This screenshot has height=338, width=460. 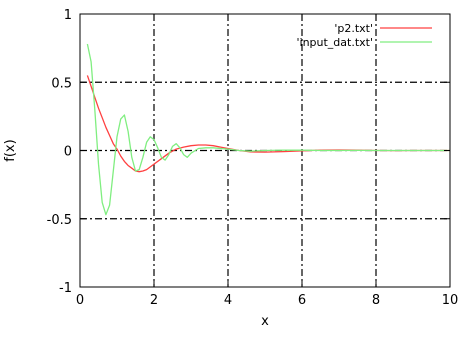 What do you see at coordinates (302, 300) in the screenshot?
I see `x-tick-label: 6` at bounding box center [302, 300].